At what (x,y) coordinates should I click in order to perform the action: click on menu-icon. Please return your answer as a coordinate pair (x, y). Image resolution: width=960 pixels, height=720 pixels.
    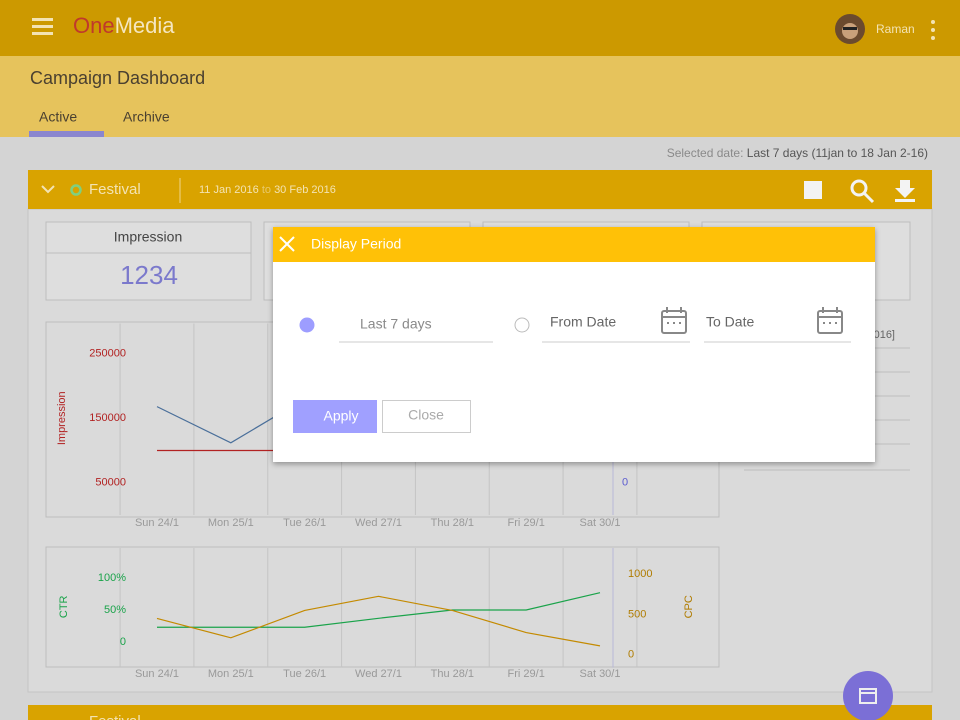
    Looking at the image, I should click on (42, 26).